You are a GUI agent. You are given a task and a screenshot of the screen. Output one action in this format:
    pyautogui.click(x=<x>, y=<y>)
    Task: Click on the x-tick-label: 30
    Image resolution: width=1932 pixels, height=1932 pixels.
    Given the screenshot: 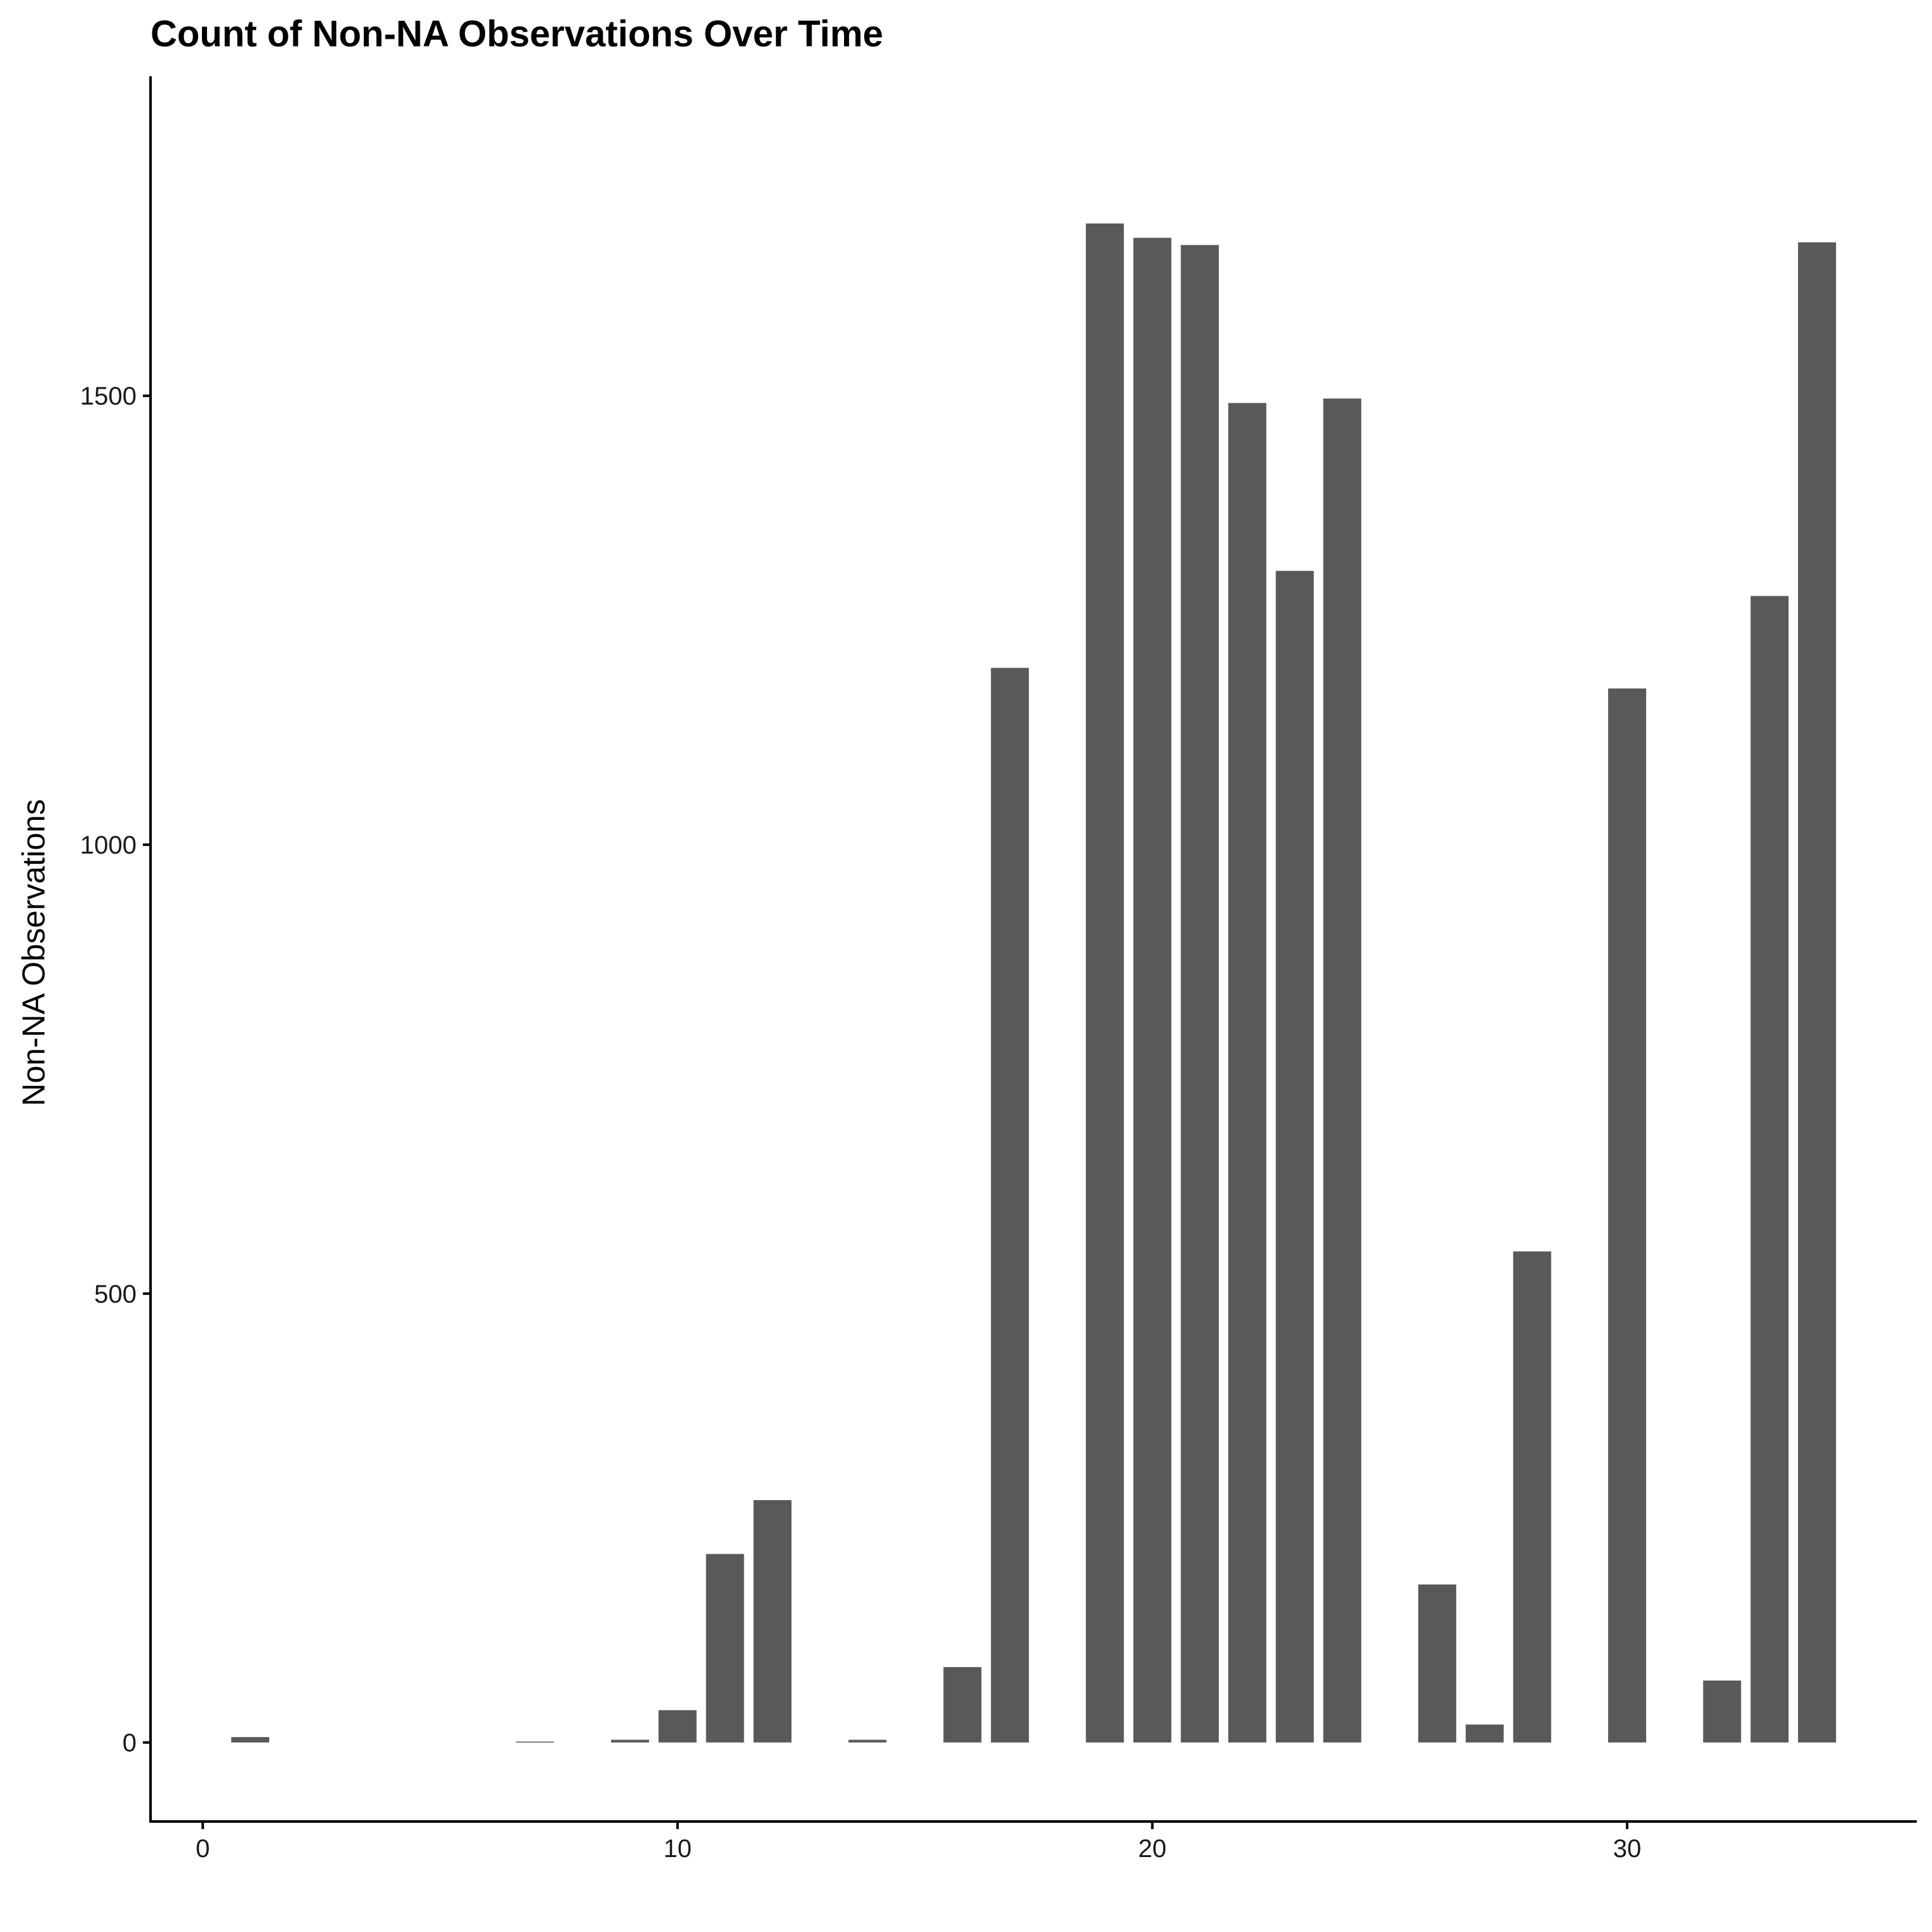 What is the action you would take?
    pyautogui.click(x=1627, y=1849)
    